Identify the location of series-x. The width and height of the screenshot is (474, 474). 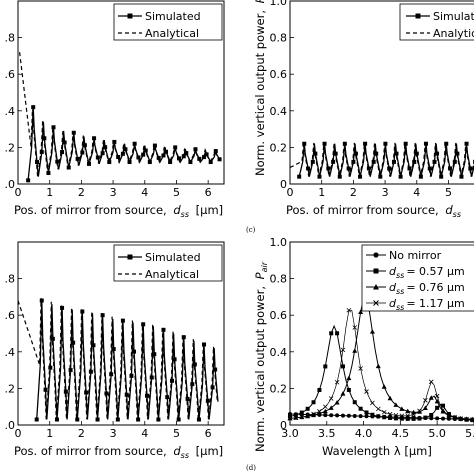
(381, 365).